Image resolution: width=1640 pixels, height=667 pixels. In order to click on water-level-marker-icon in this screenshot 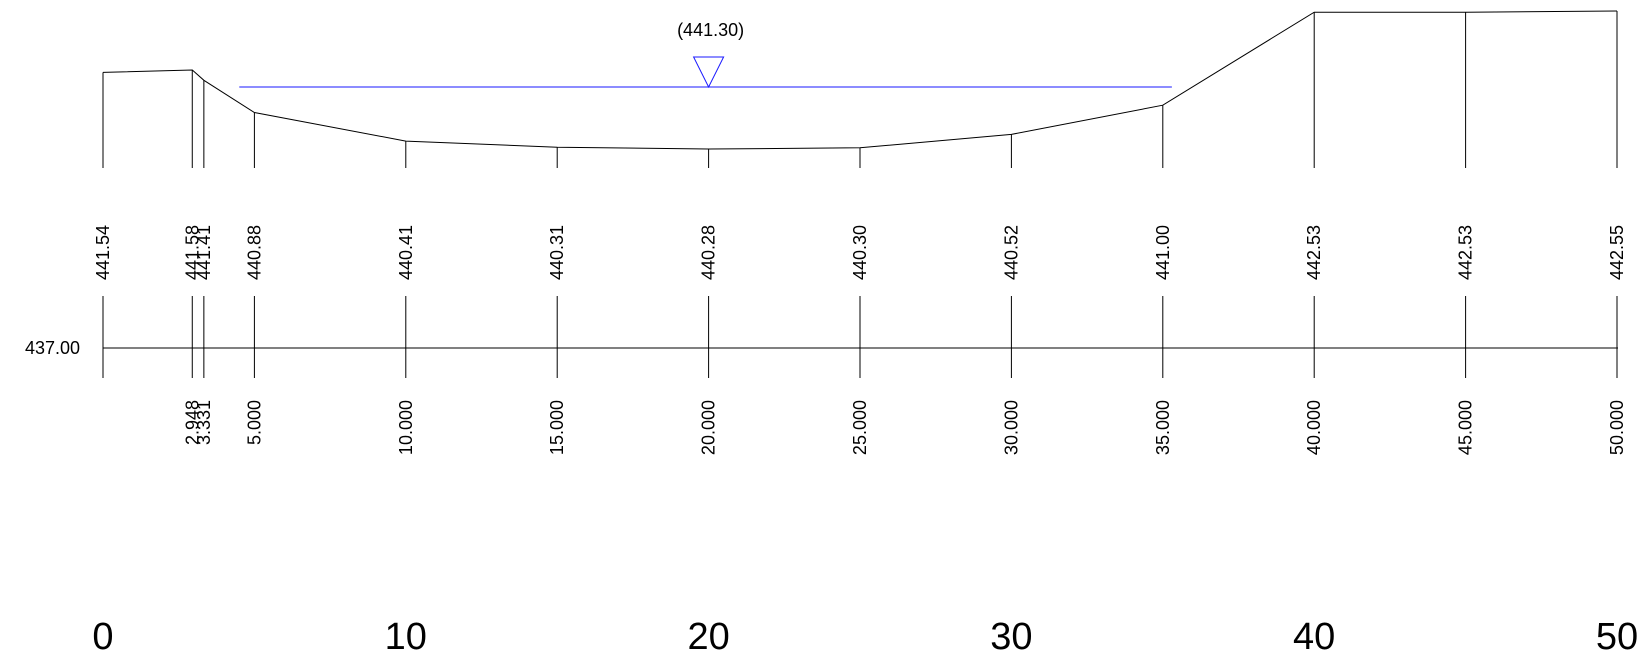, I will do `click(708, 72)`.